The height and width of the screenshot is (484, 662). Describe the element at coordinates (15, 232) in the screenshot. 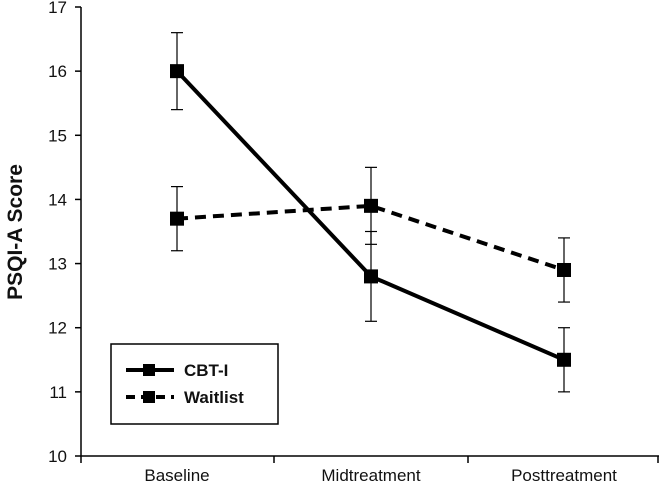

I see `y-axis-title: PSQI-A Score` at that location.